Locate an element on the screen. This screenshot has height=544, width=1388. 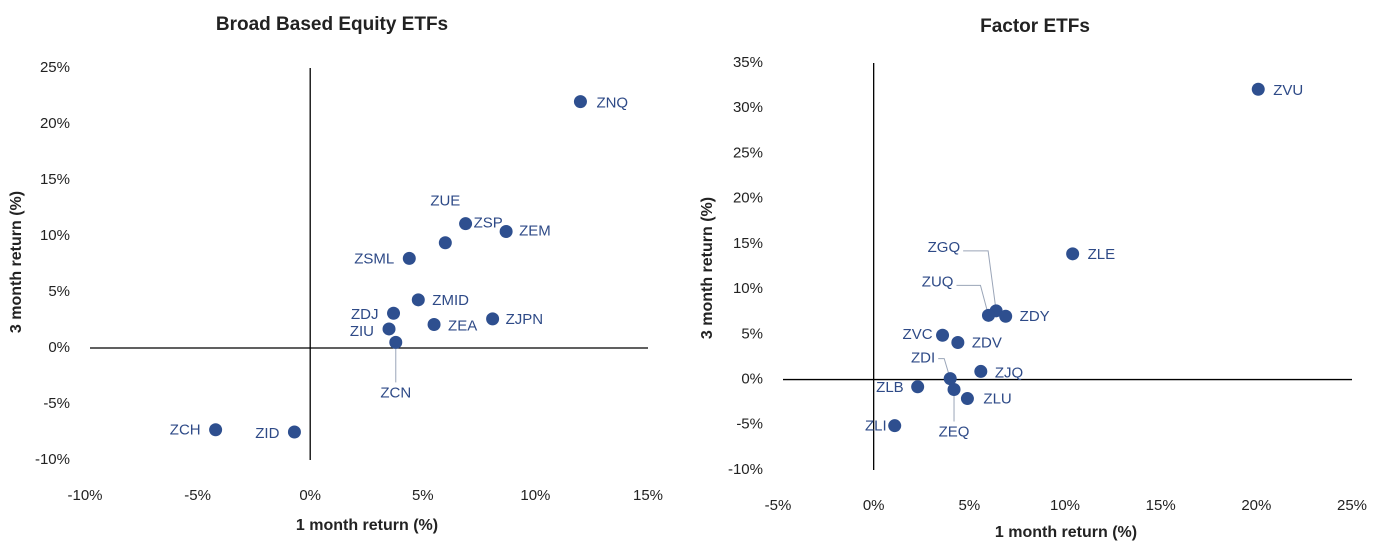
point-label: ZMID is located at coordinates (450, 300).